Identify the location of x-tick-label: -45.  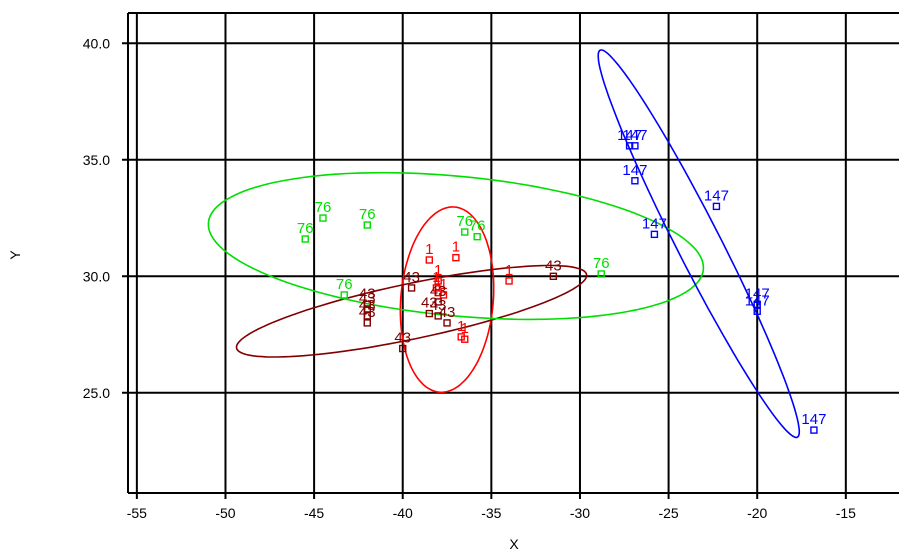
(314, 513).